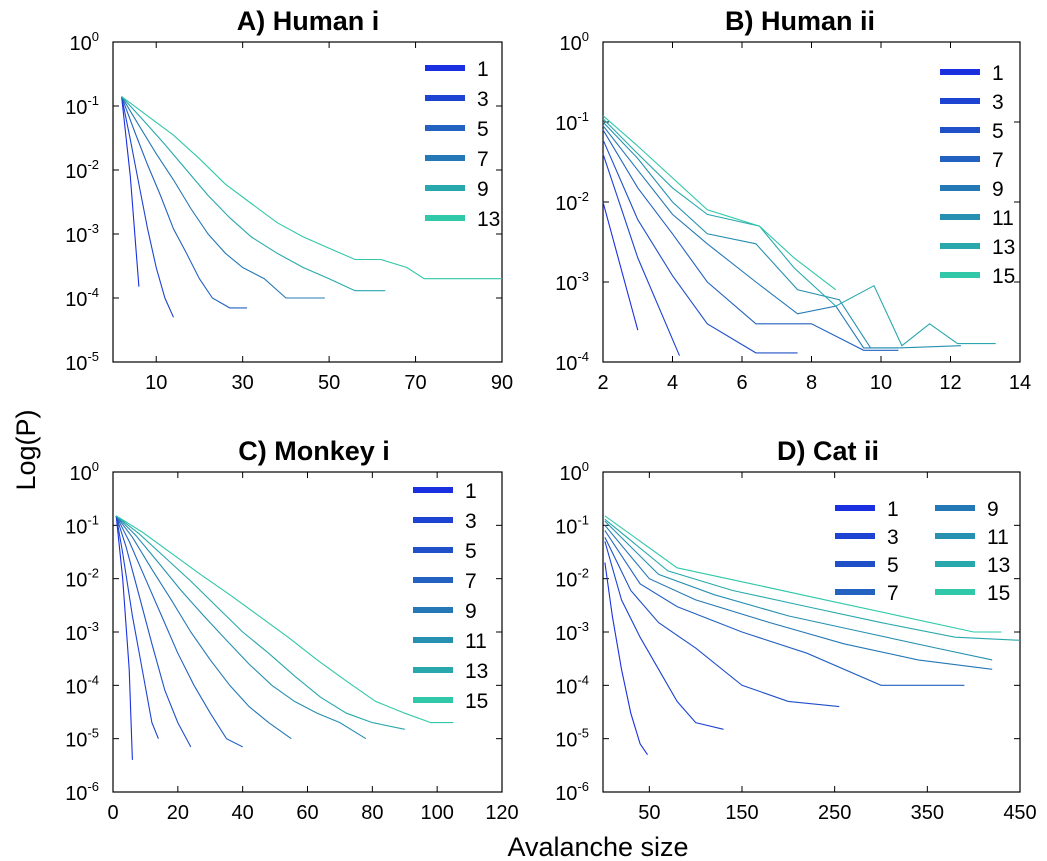 This screenshot has width=1047, height=861. What do you see at coordinates (502, 383) in the screenshot?
I see `x-tick-label: 90` at bounding box center [502, 383].